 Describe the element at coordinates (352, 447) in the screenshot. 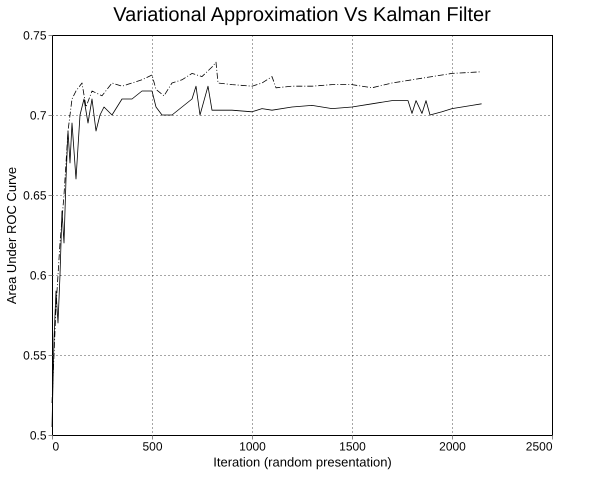

I see `x-tick-label: 1500` at that location.